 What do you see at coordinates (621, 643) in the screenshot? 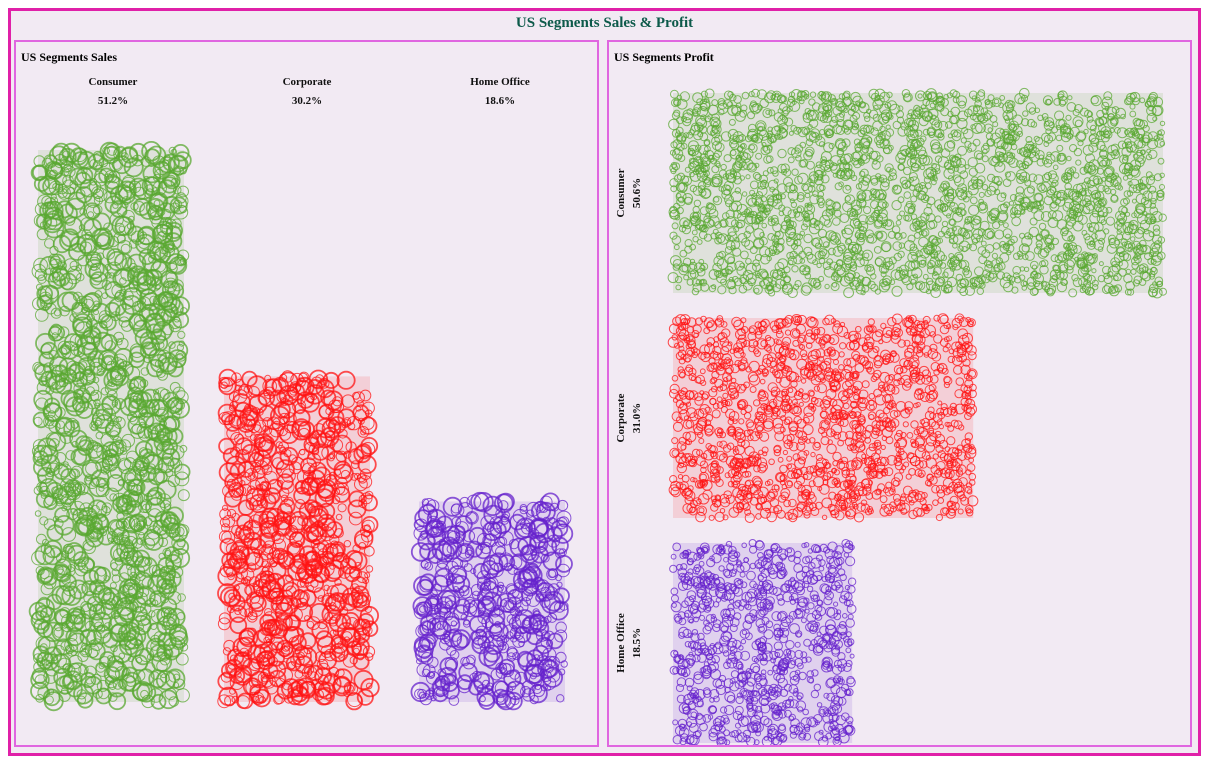
I see `profit-category-label: Home Office` at bounding box center [621, 643].